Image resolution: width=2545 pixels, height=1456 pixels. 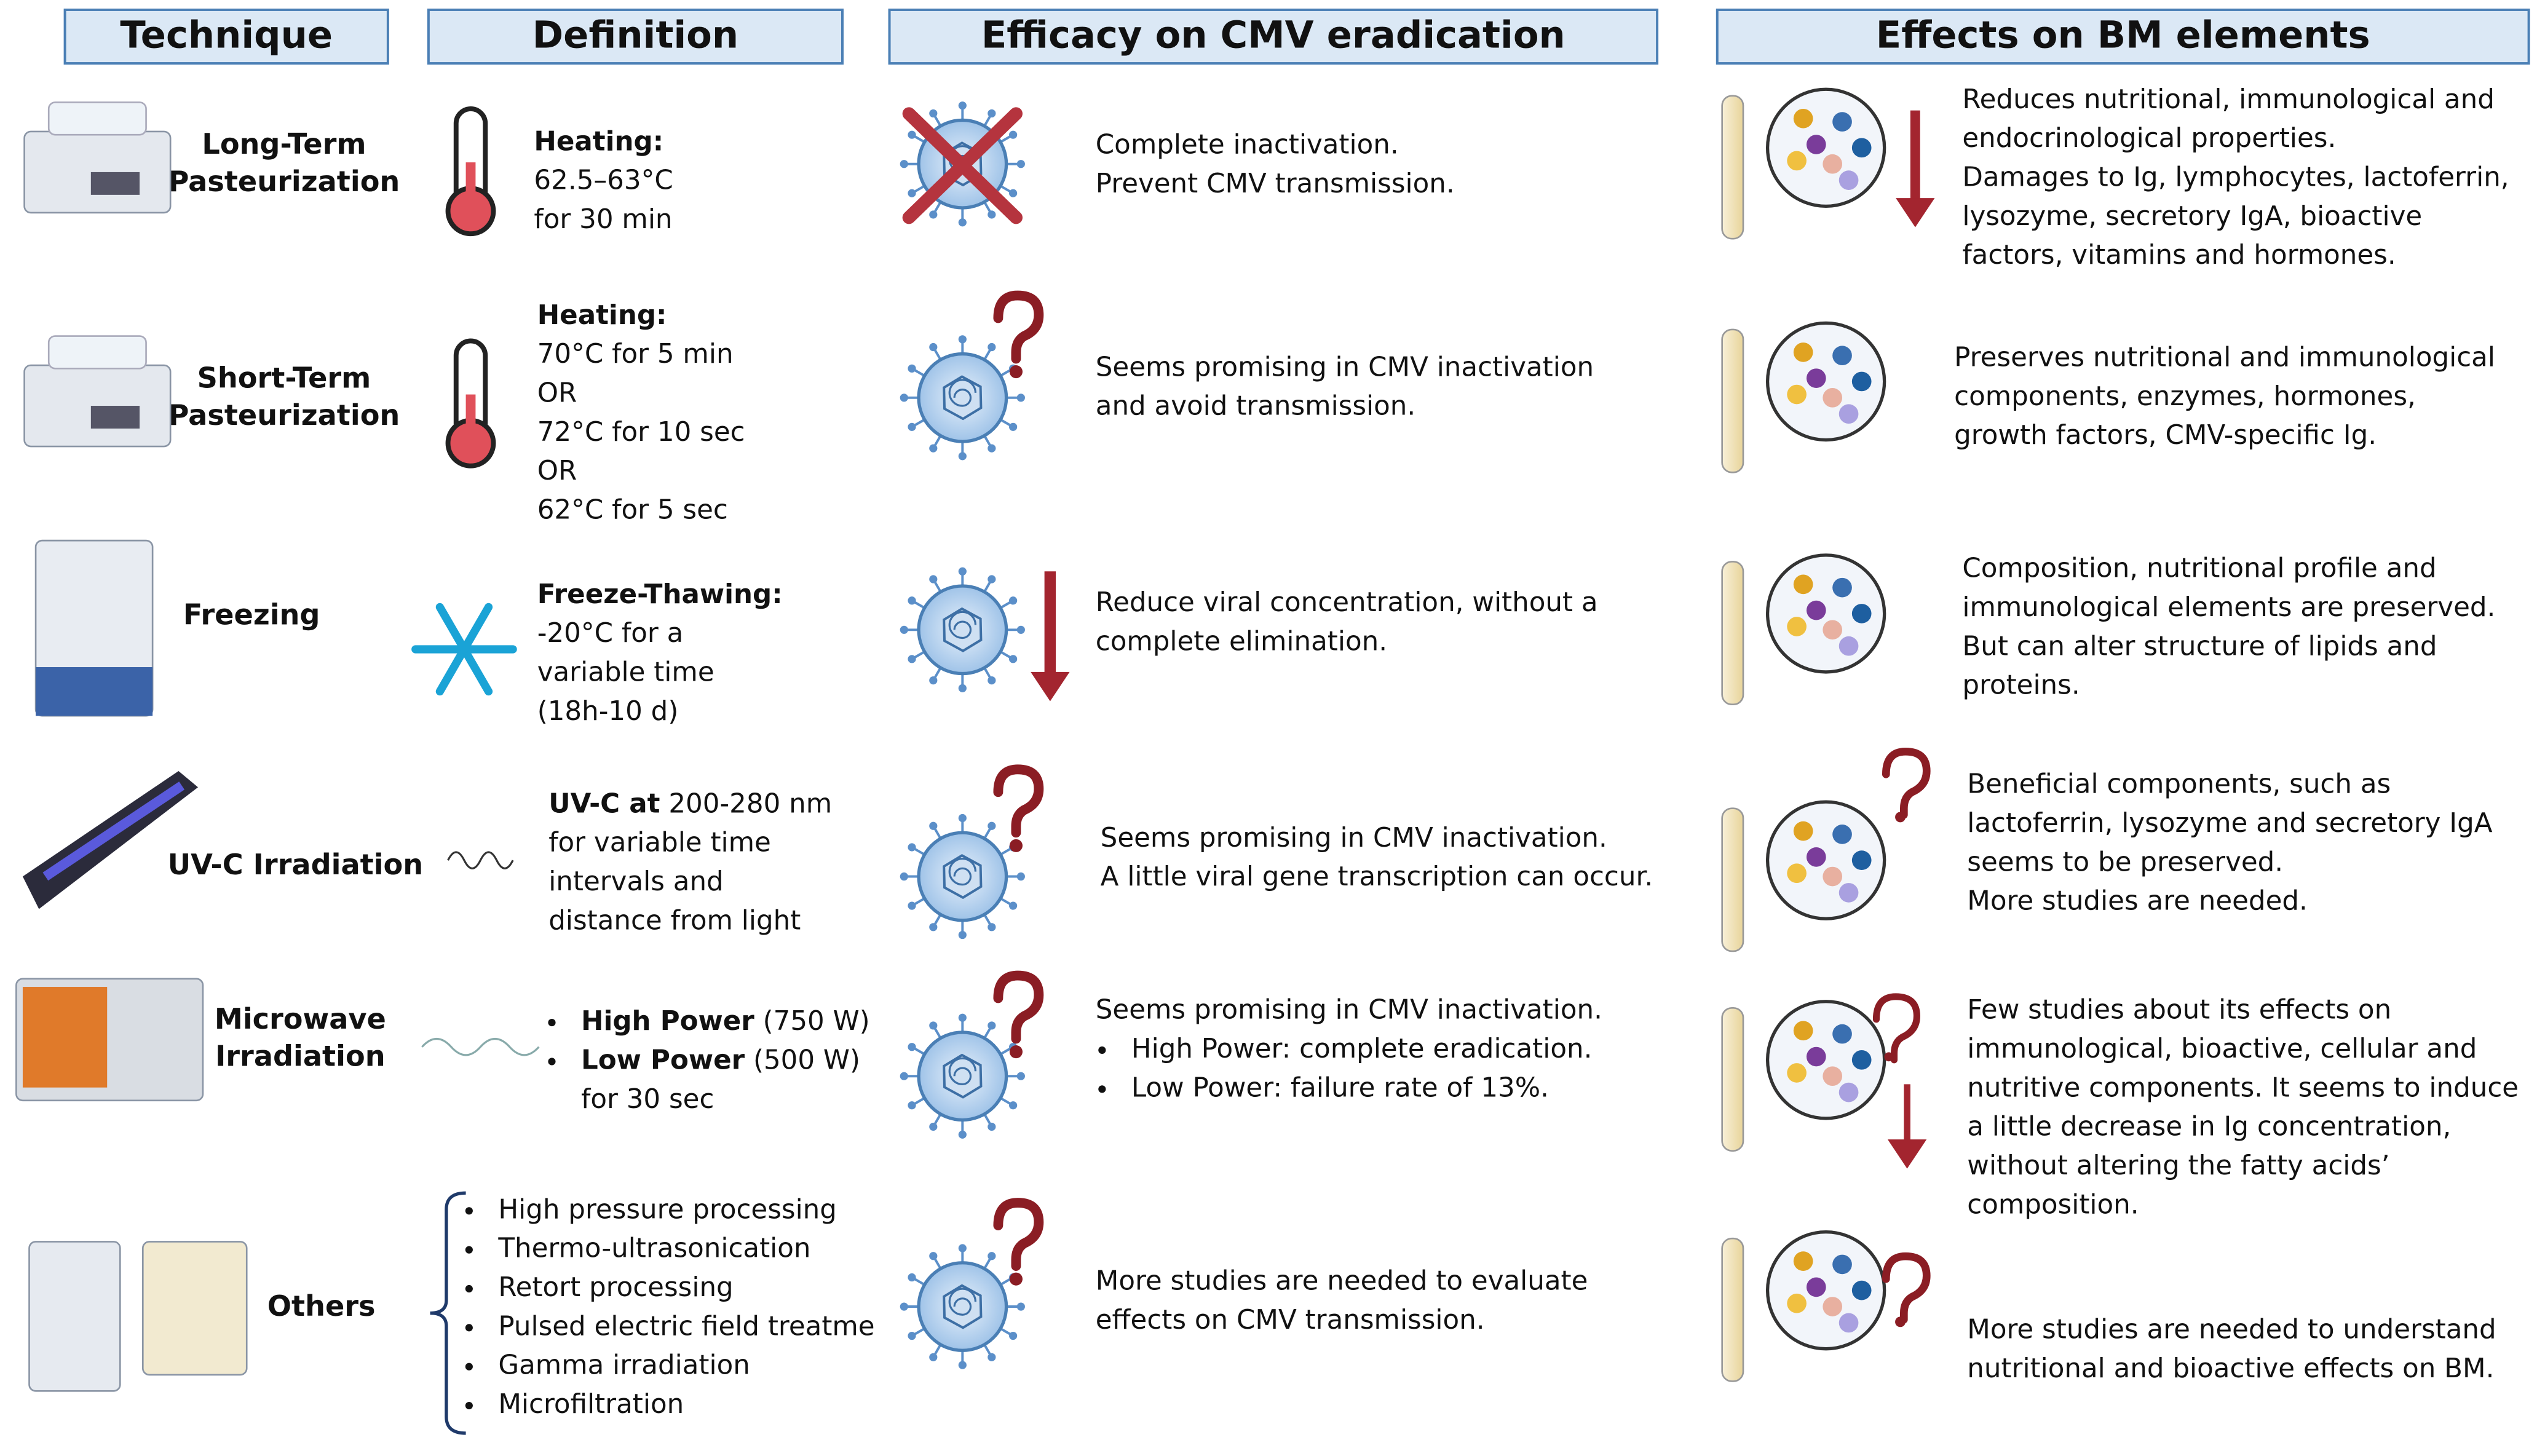 What do you see at coordinates (1255, 406) in the screenshot?
I see `efficacy-line: and avoid transmission.` at bounding box center [1255, 406].